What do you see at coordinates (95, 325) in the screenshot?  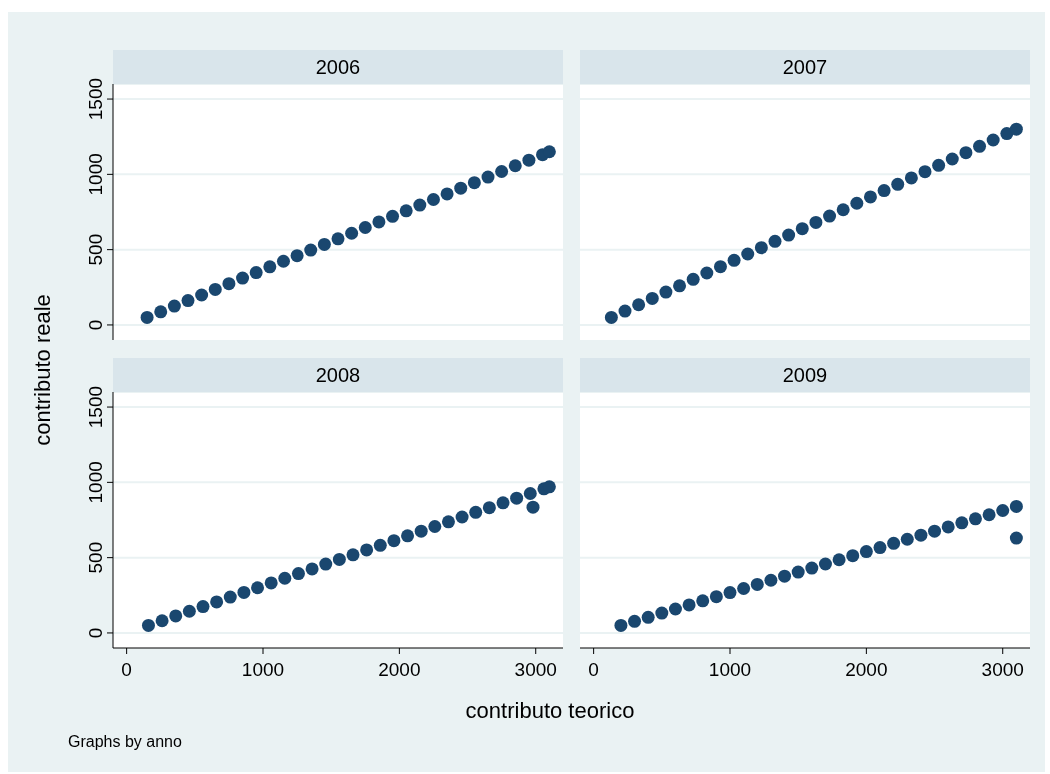 I see `y-tick-label: 0` at bounding box center [95, 325].